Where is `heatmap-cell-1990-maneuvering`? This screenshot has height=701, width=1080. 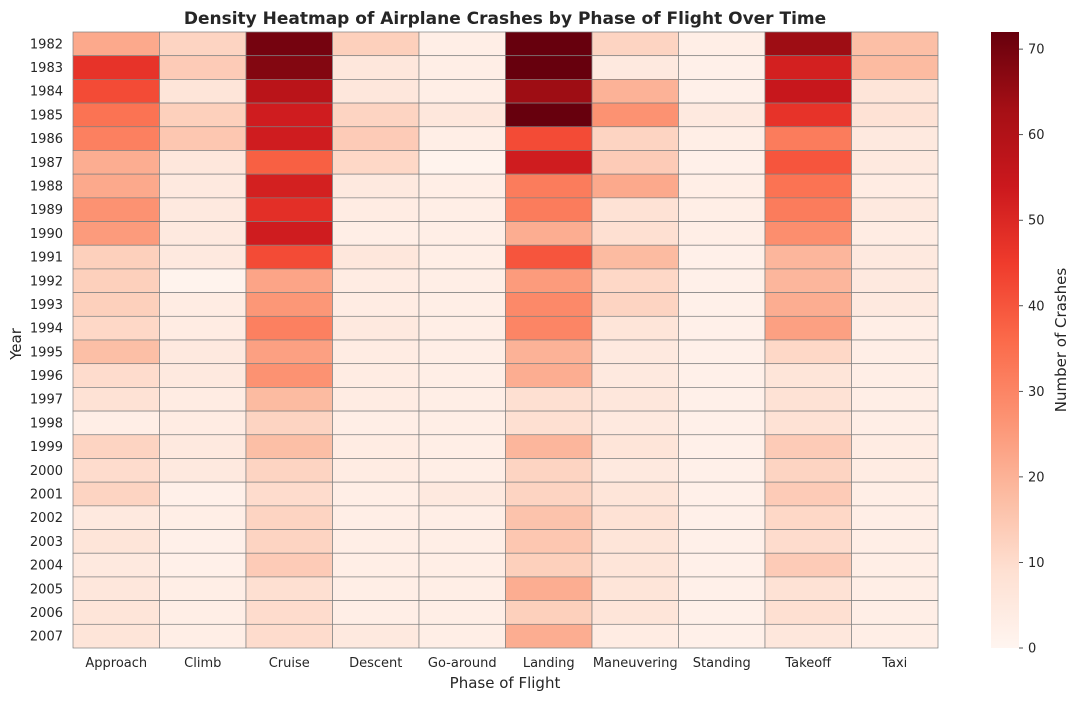
heatmap-cell-1990-maneuvering is located at coordinates (635, 233).